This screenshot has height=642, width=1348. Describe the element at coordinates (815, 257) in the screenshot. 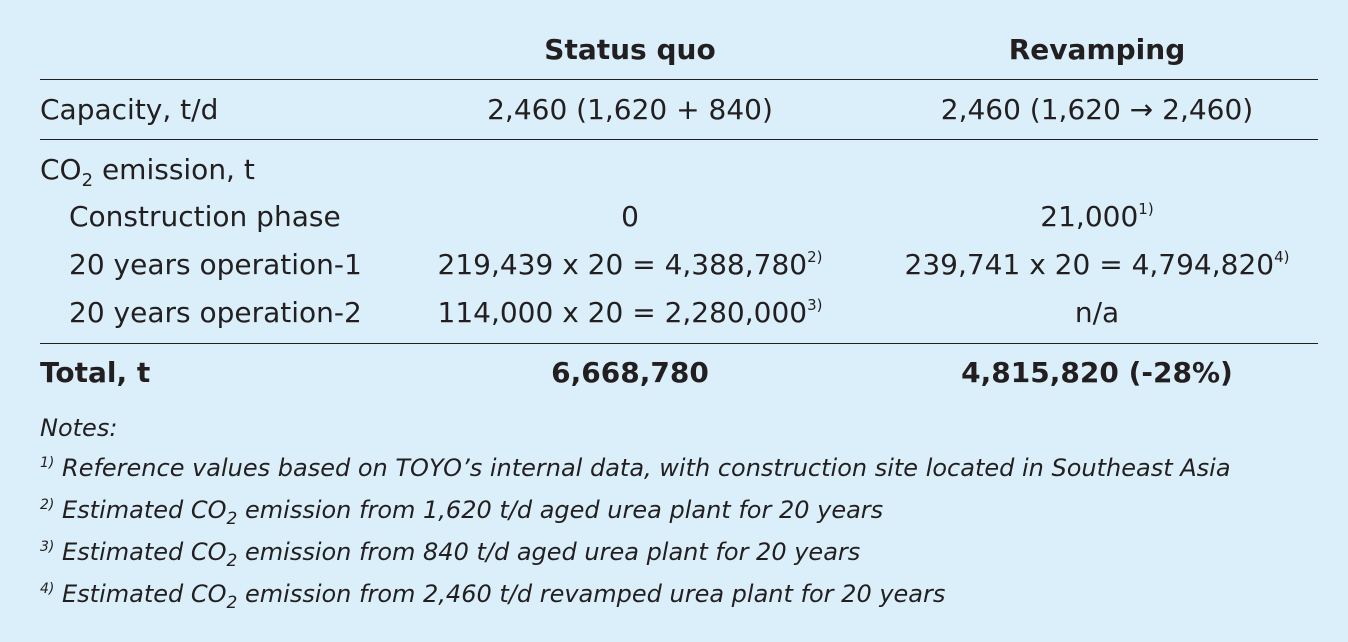

I see `note-ref: 2)` at that location.